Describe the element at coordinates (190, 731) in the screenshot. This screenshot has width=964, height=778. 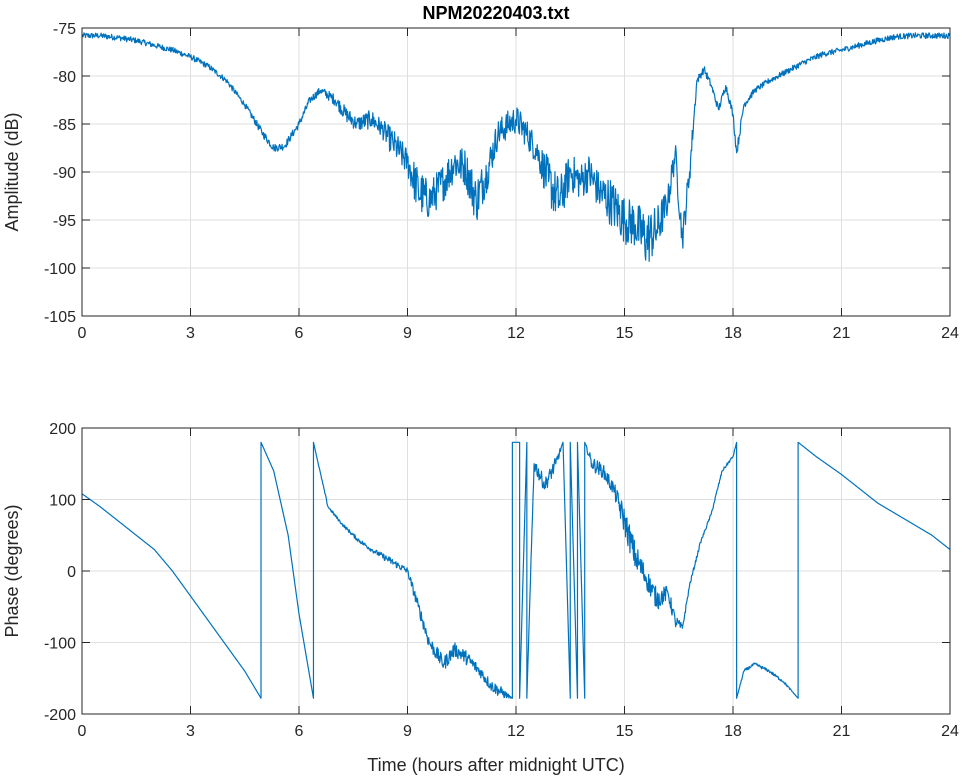
I see `phase-x-tick-label: 3` at that location.